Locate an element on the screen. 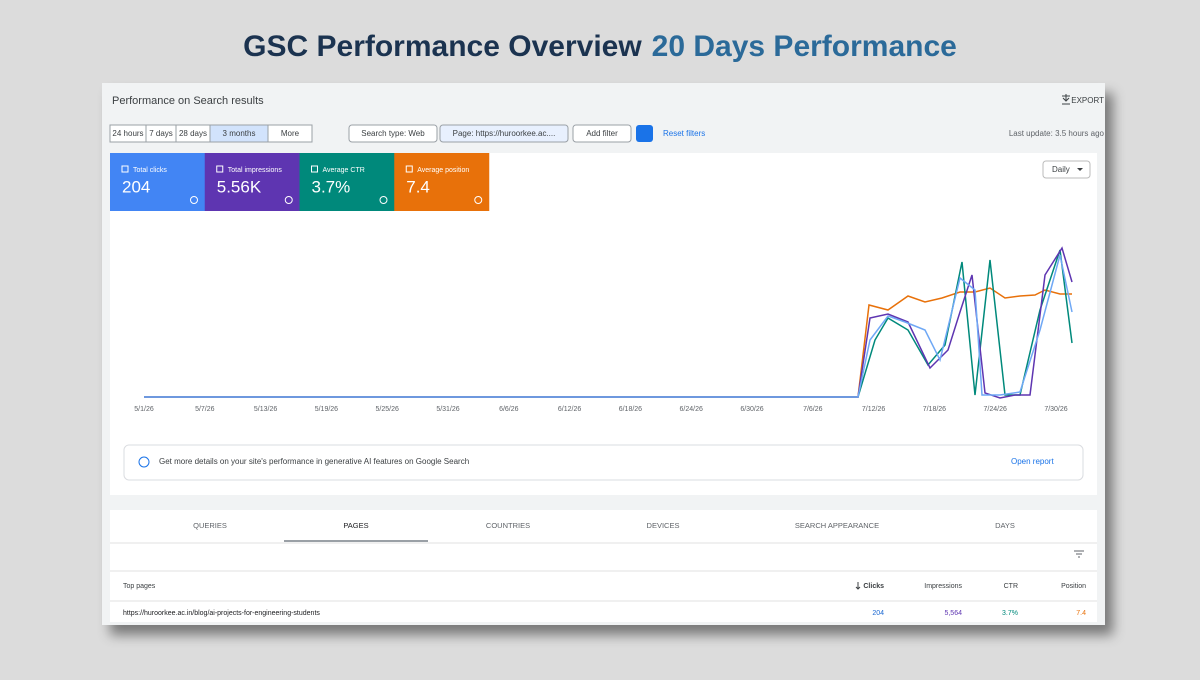 The image size is (1200, 680). export: EXPORT is located at coordinates (1087, 100).